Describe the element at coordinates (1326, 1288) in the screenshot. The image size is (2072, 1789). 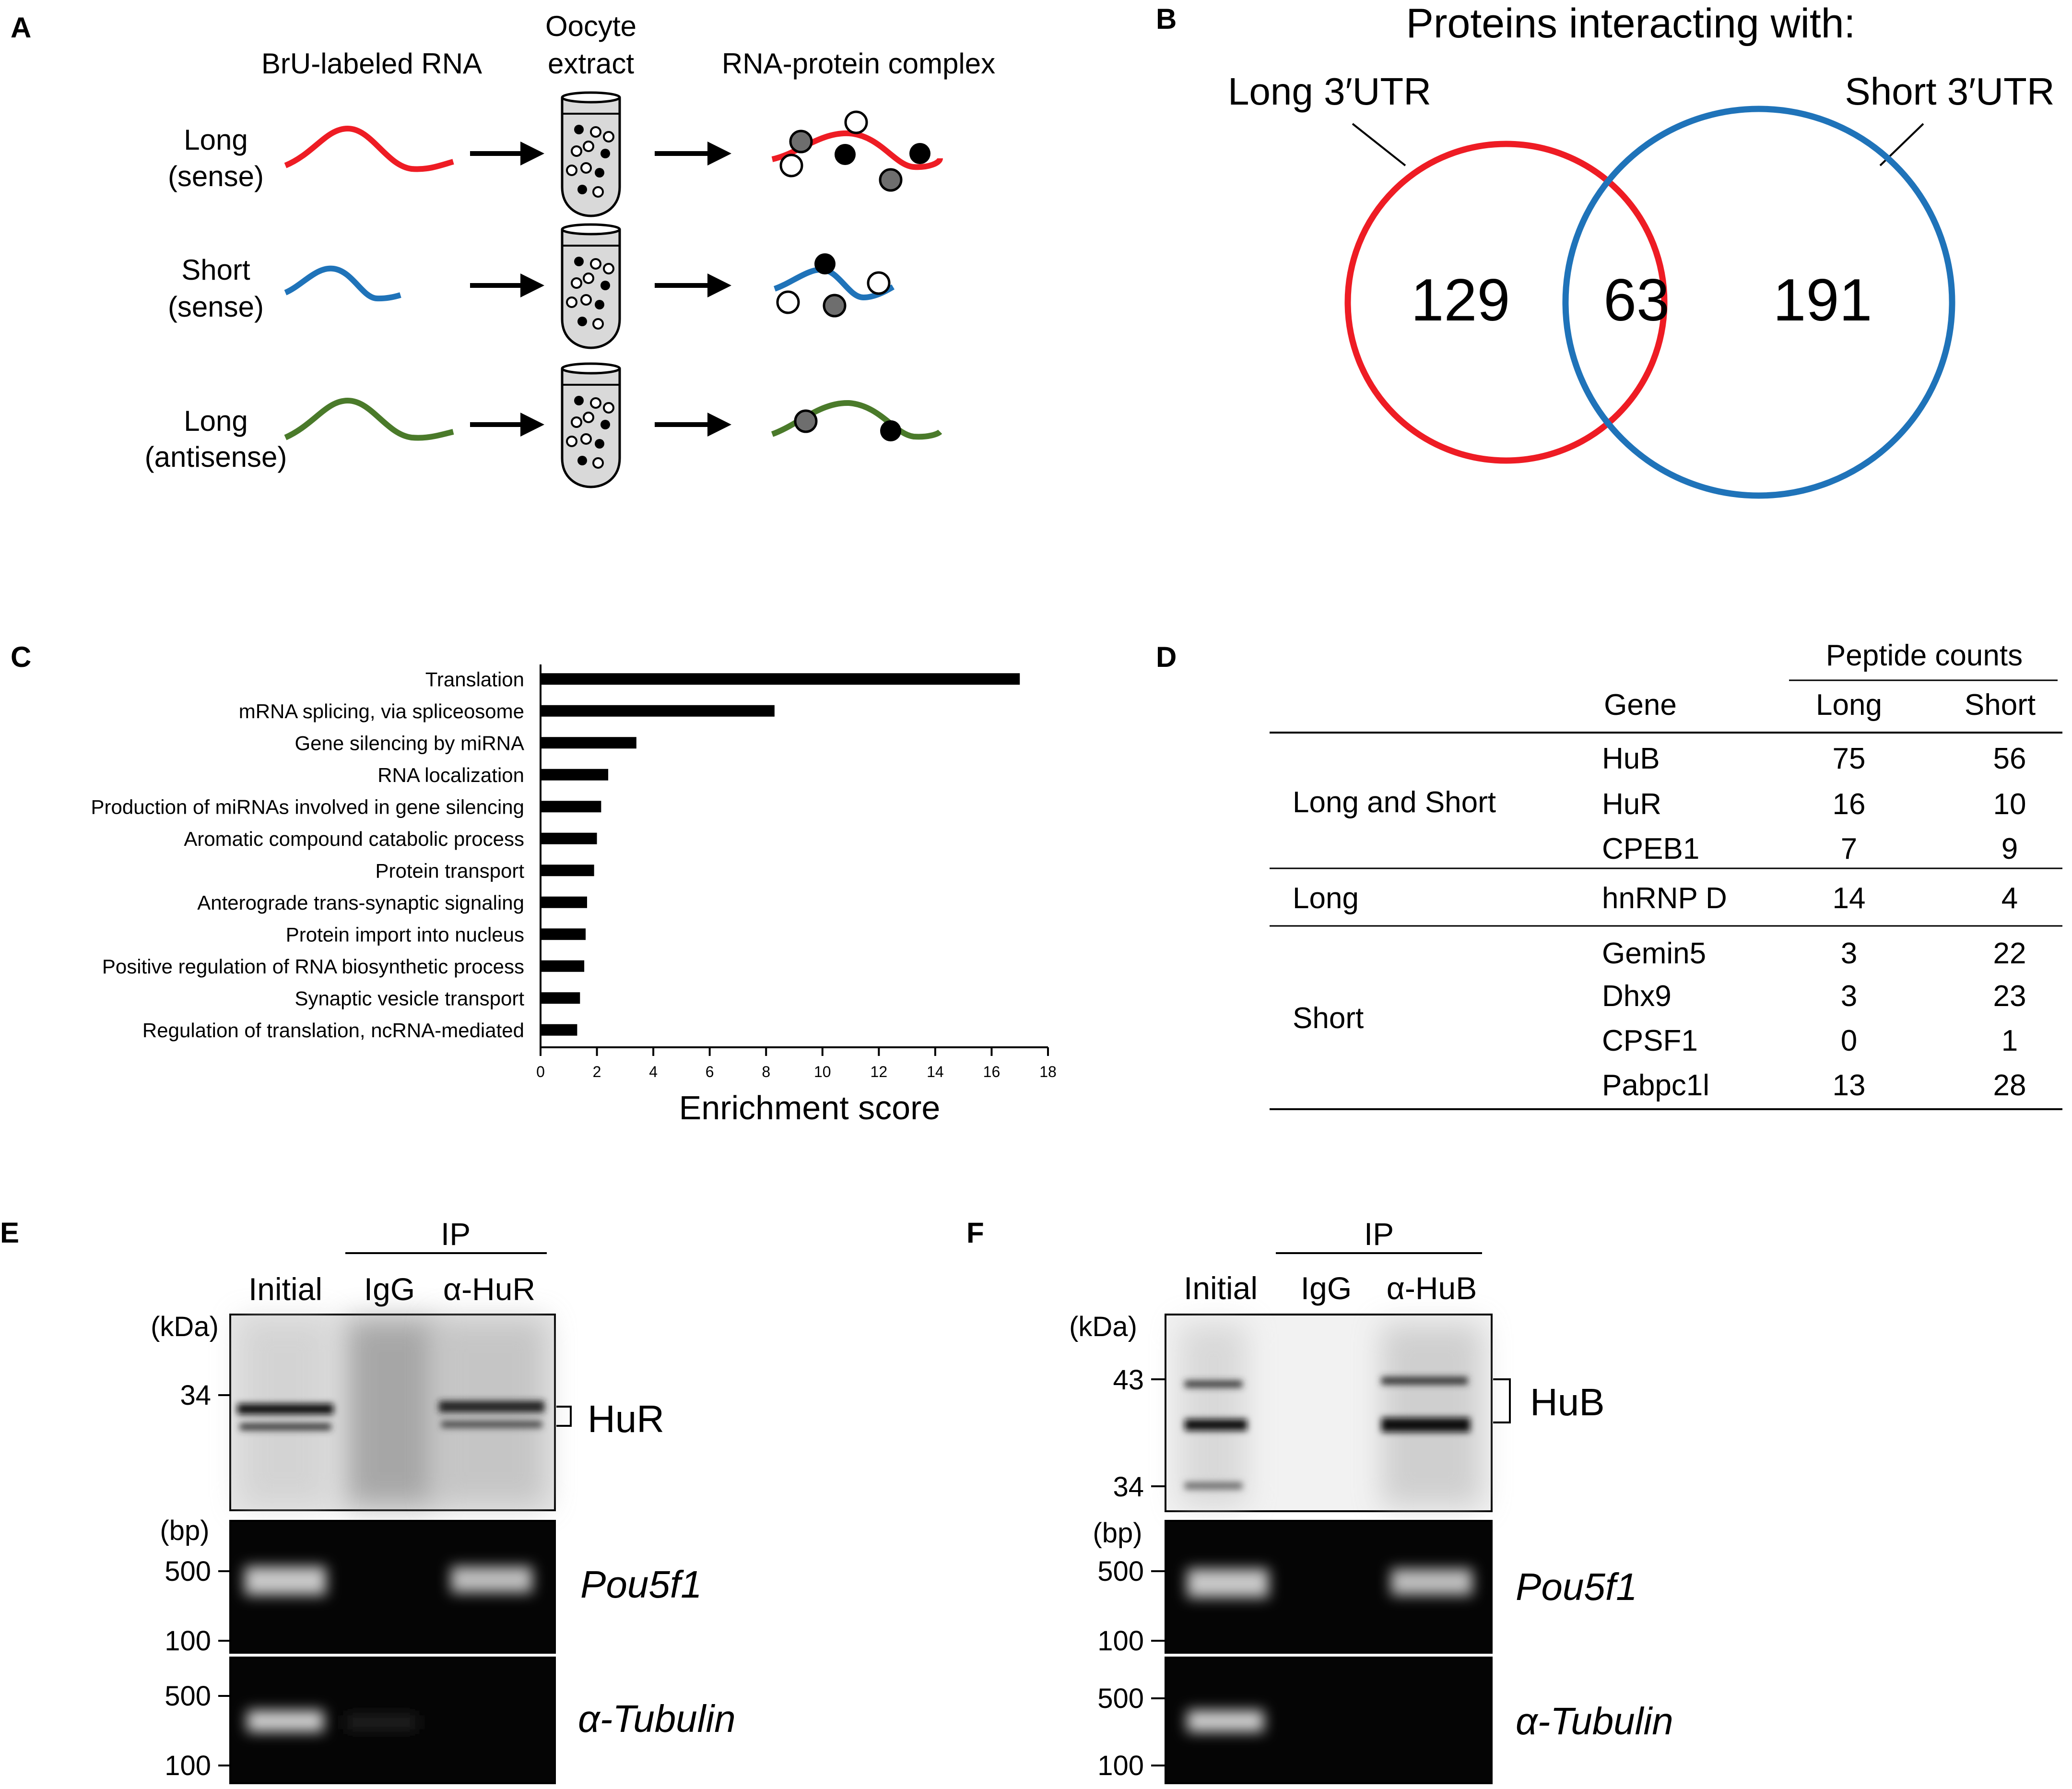
I see `lane-label-igg: IgG` at that location.